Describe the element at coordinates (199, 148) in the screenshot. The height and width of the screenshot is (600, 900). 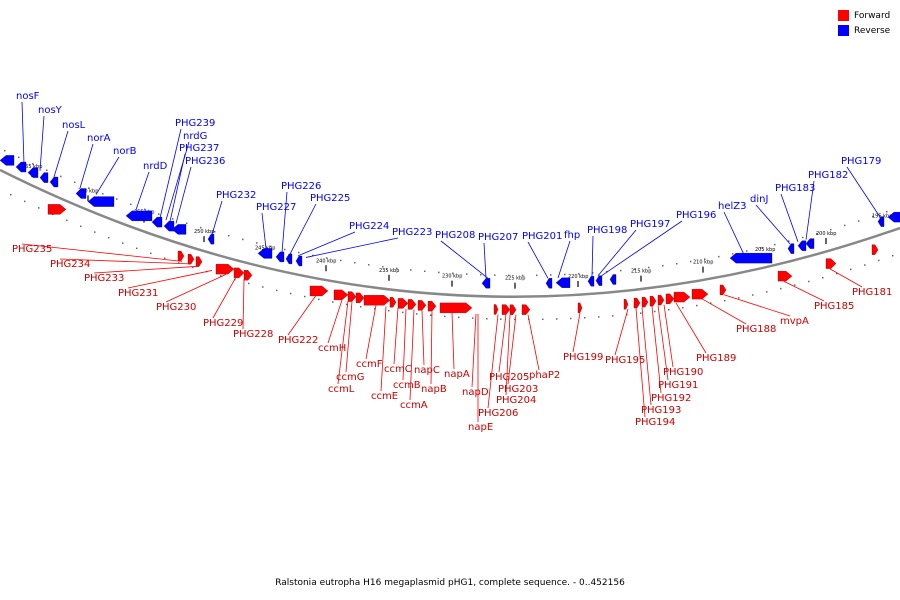
I see `reverse-gene-label: PHG237` at that location.